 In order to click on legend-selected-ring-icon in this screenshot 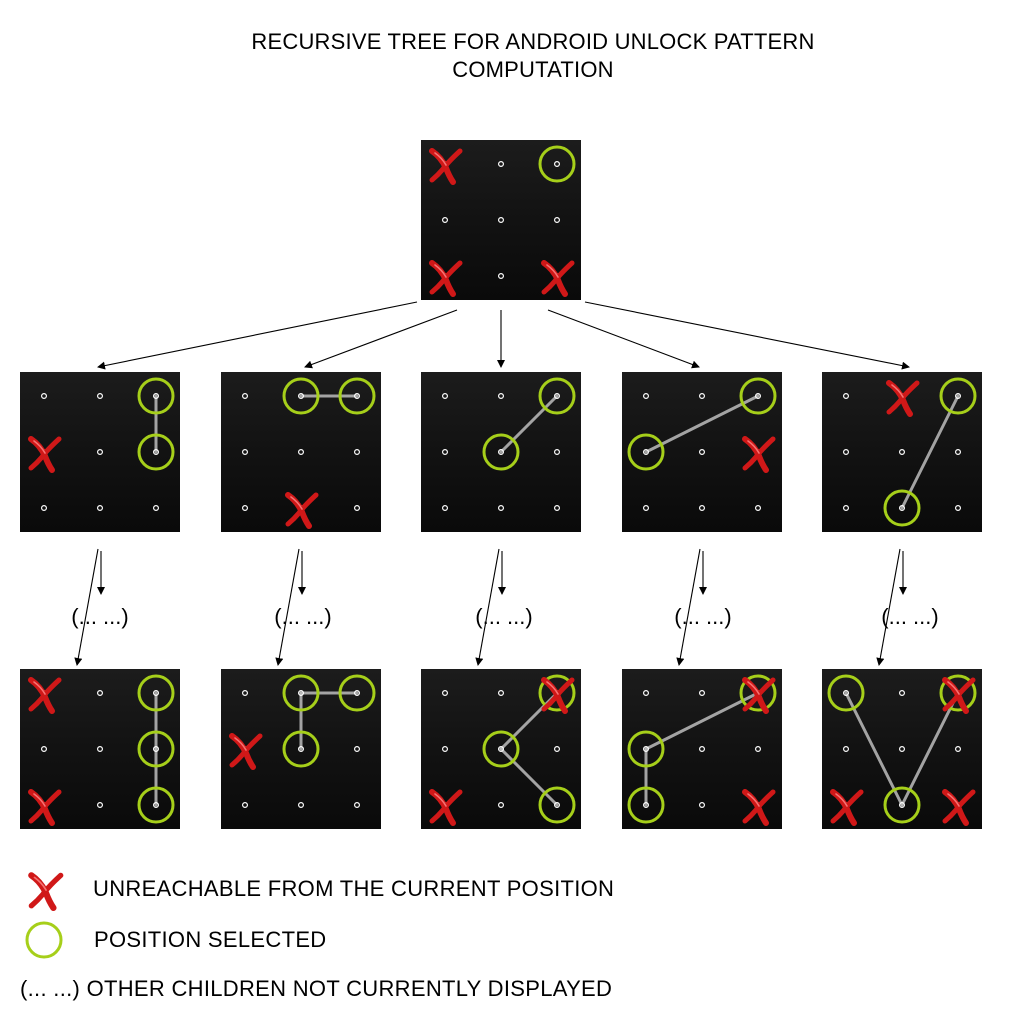, I will do `click(44, 940)`.